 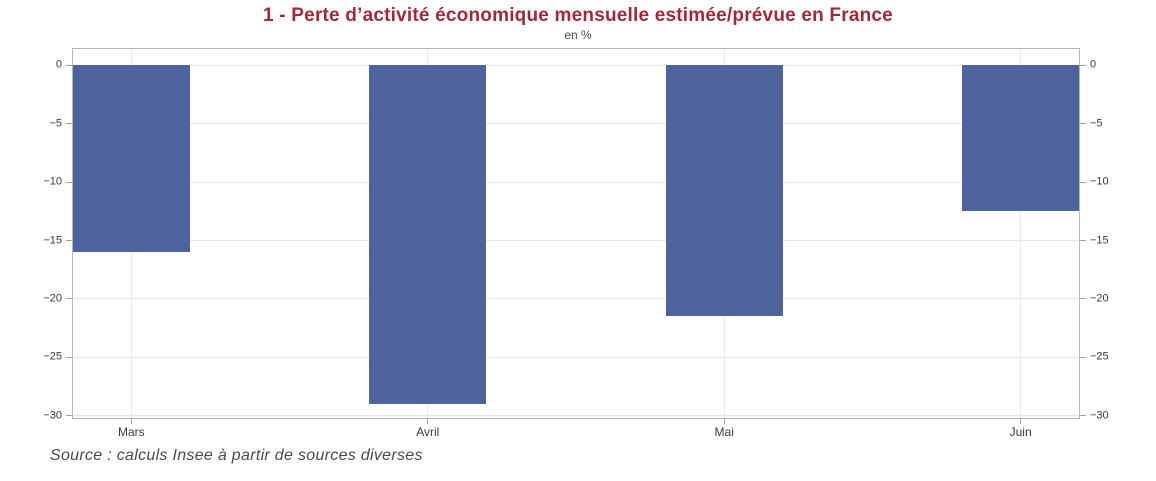 I want to click on x-tick-label: Mars, so click(x=131, y=432).